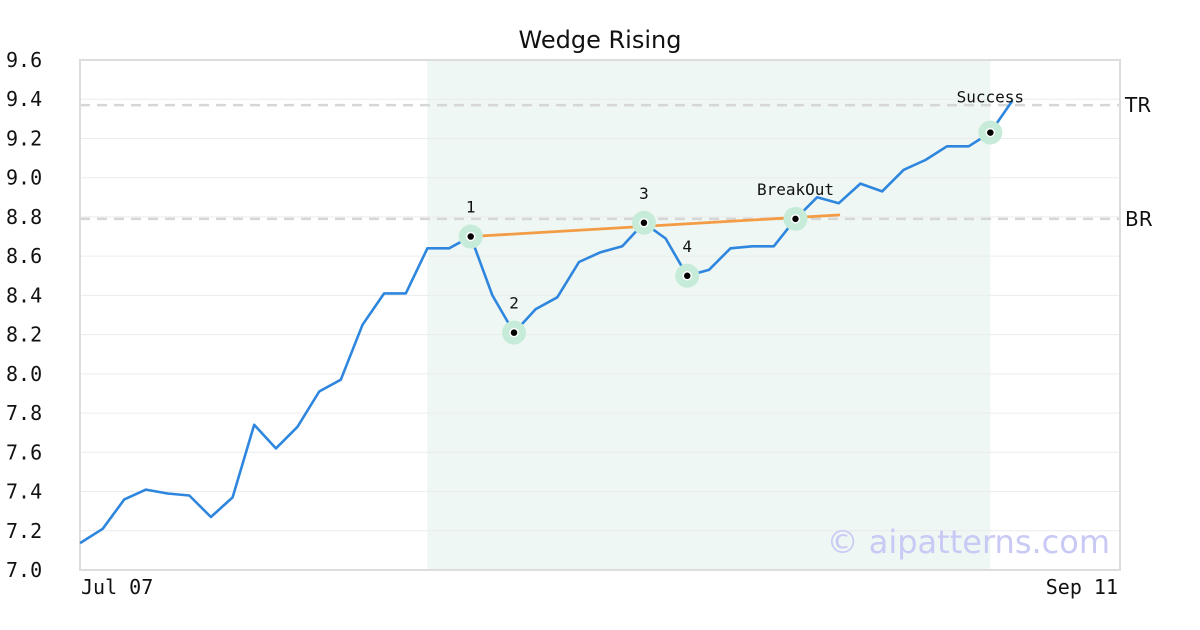 The width and height of the screenshot is (1200, 630). I want to click on y-tick-label: 7.8, so click(24, 413).